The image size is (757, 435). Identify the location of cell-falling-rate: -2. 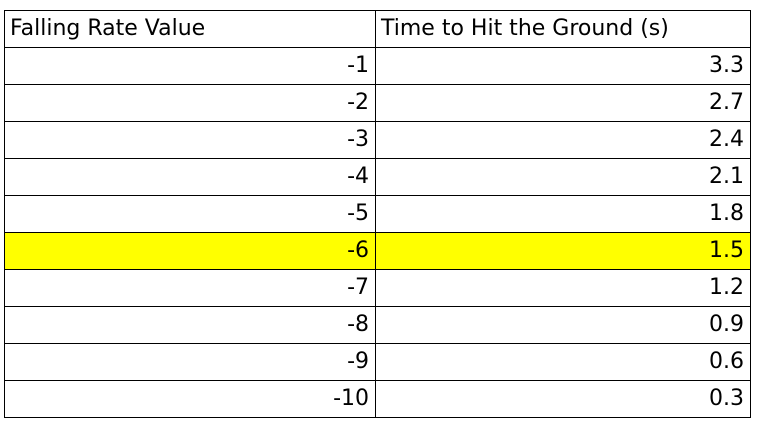
(190, 103).